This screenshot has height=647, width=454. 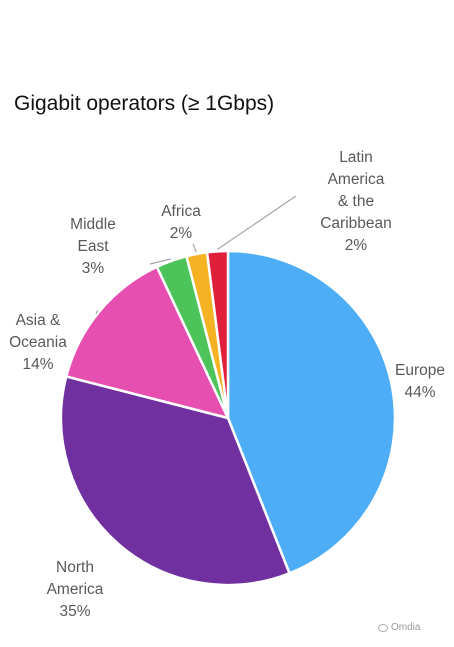 I want to click on slice-label-line: Caribbean, so click(x=356, y=223).